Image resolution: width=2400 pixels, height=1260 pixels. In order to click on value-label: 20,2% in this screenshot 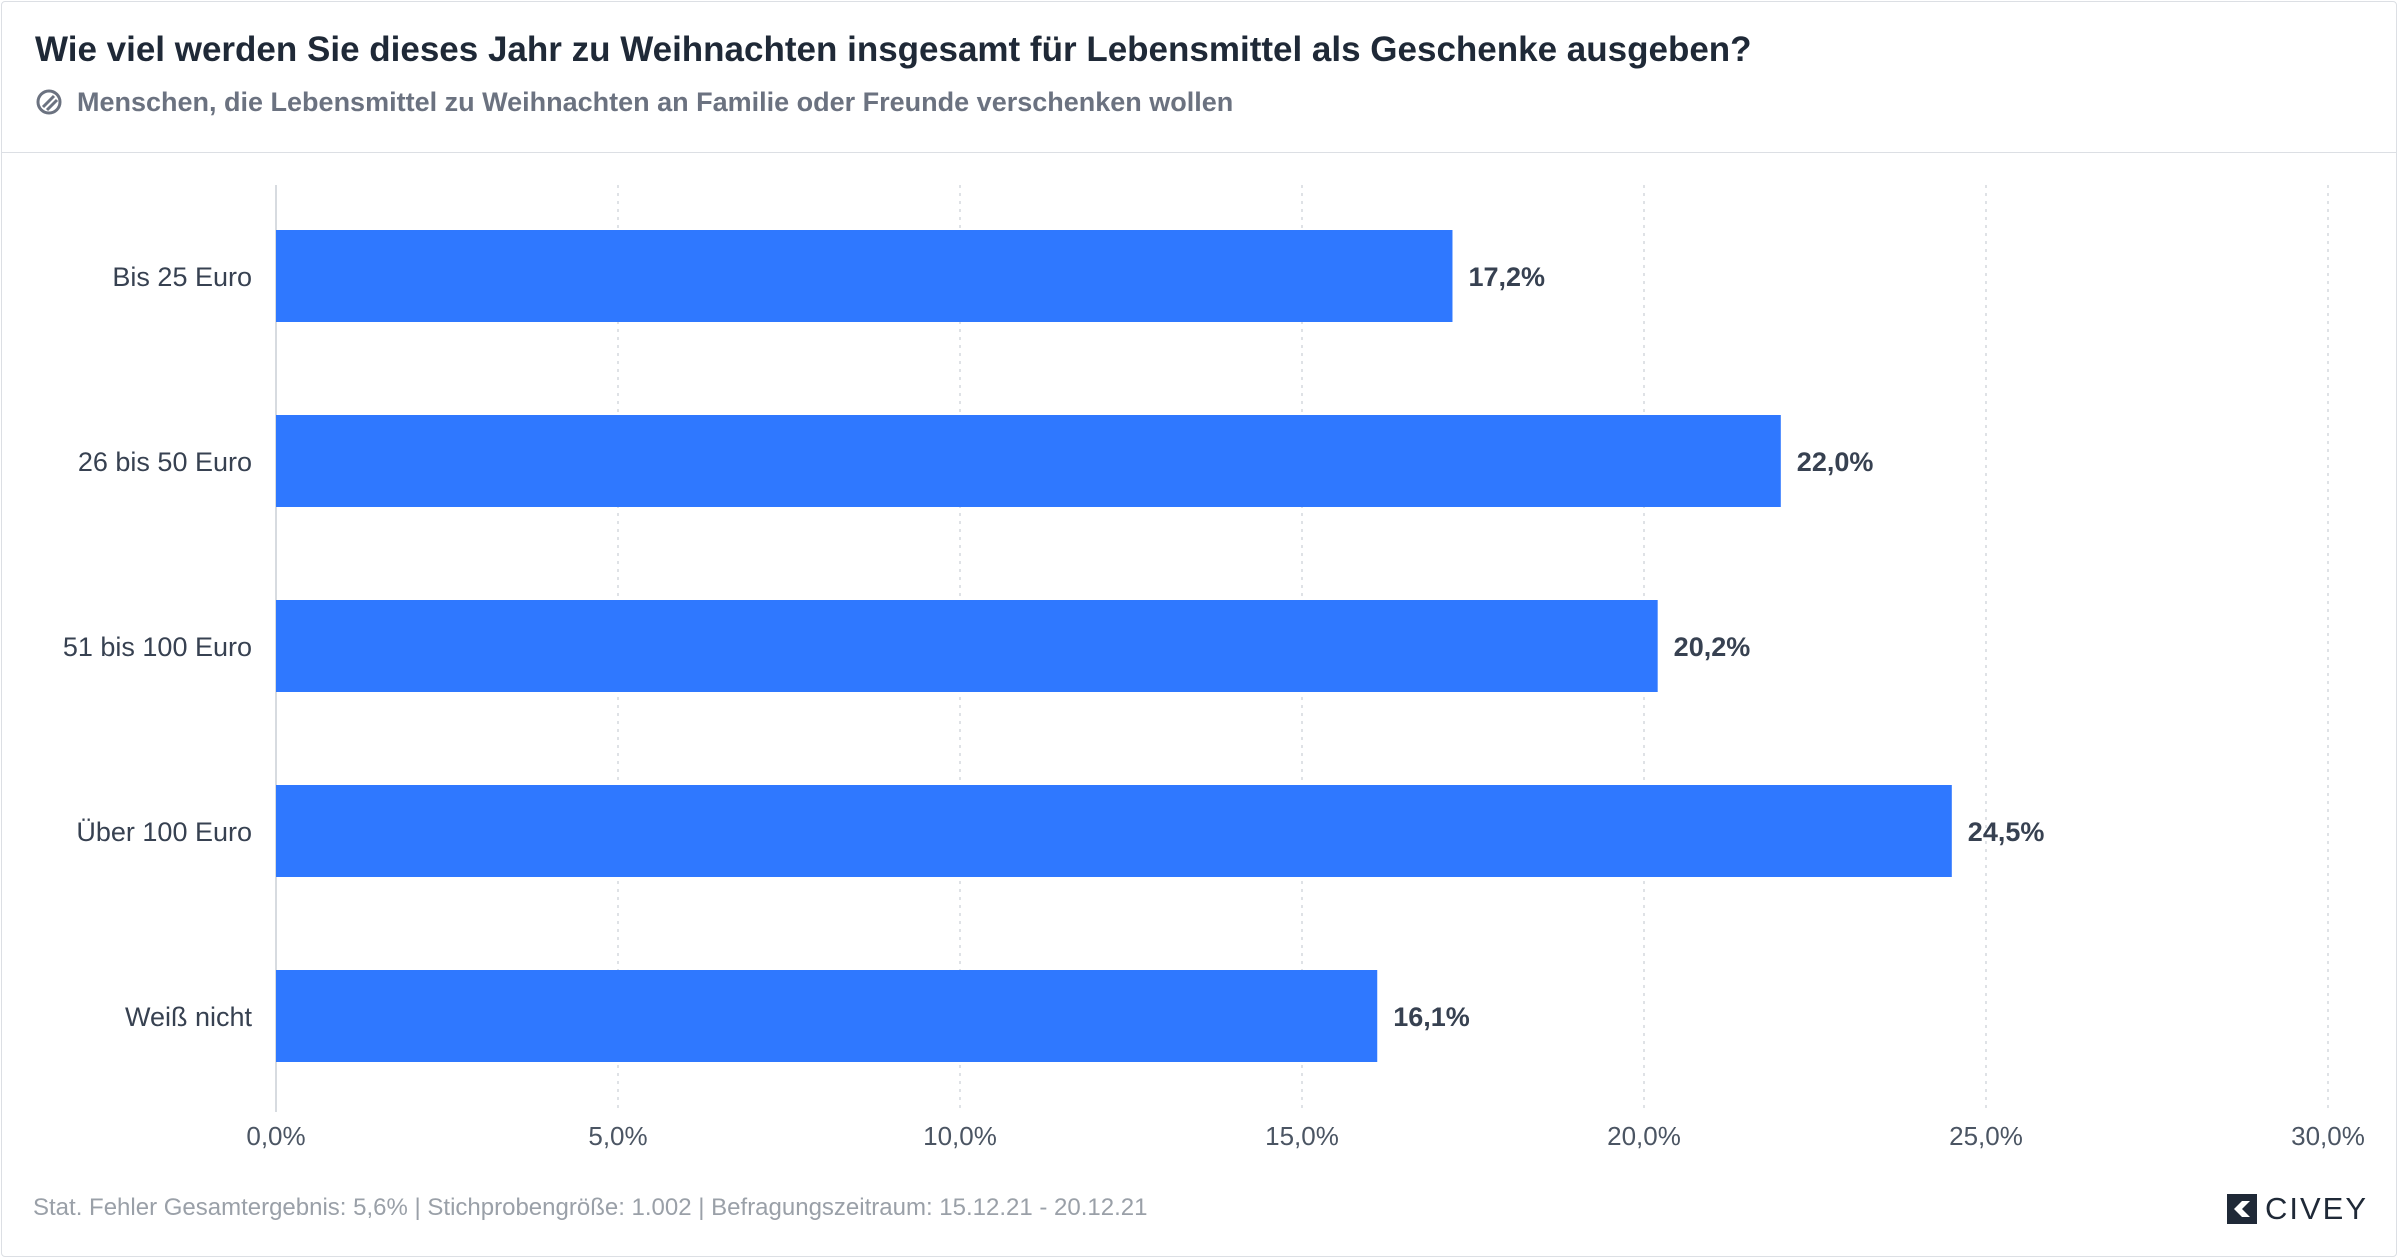, I will do `click(1712, 647)`.